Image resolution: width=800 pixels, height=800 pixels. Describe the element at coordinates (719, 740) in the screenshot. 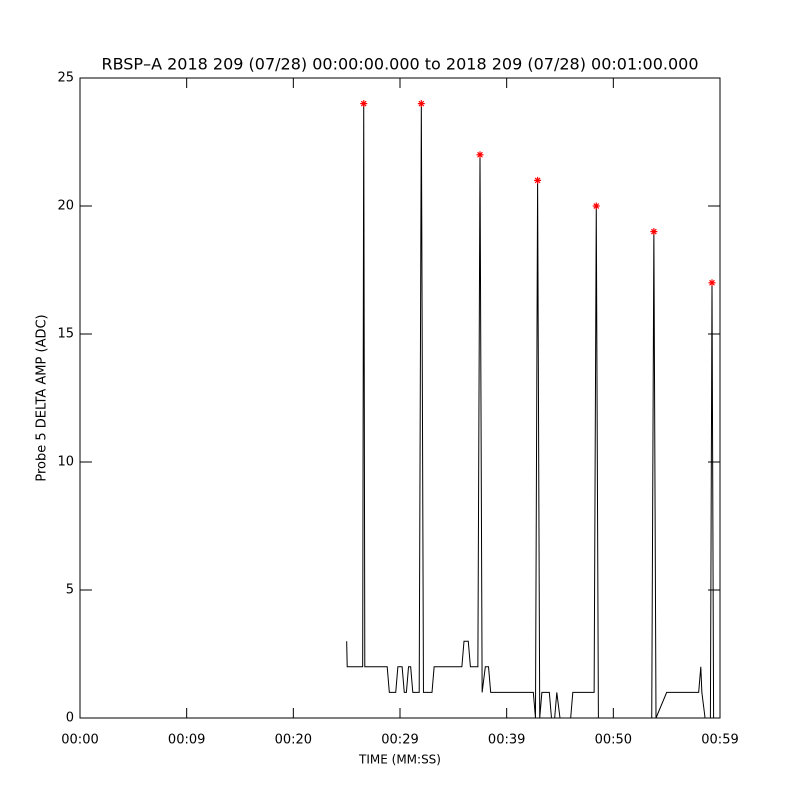

I see `x-tick-label: 00:59` at that location.